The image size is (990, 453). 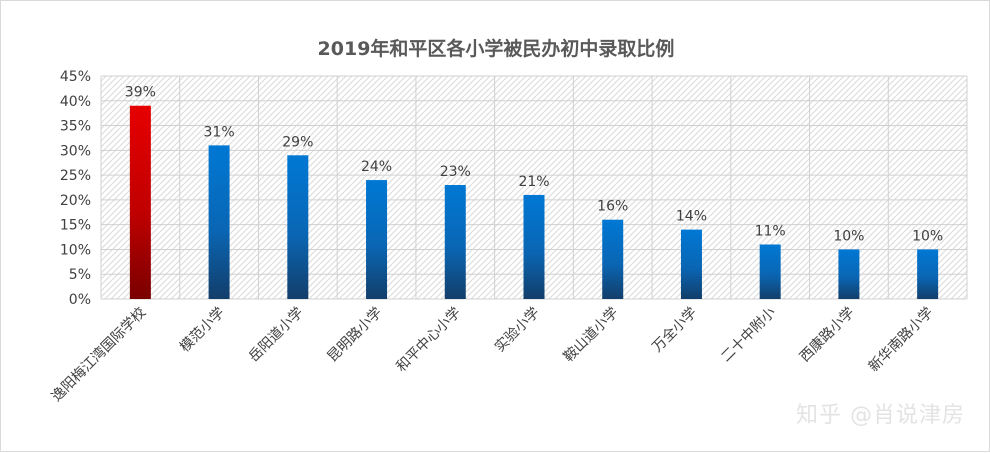 What do you see at coordinates (428, 340) in the screenshot?
I see `x-tick-label: 和平中心小学` at bounding box center [428, 340].